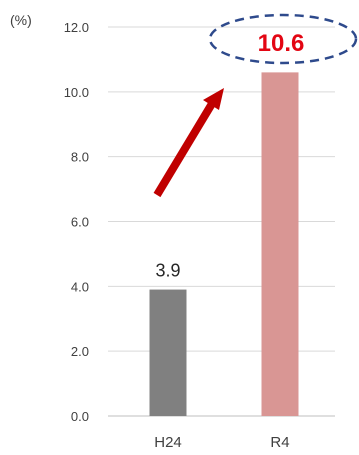 Image resolution: width=359 pixels, height=455 pixels. I want to click on x-axis-tick-labels: H24 R4, so click(221, 442).